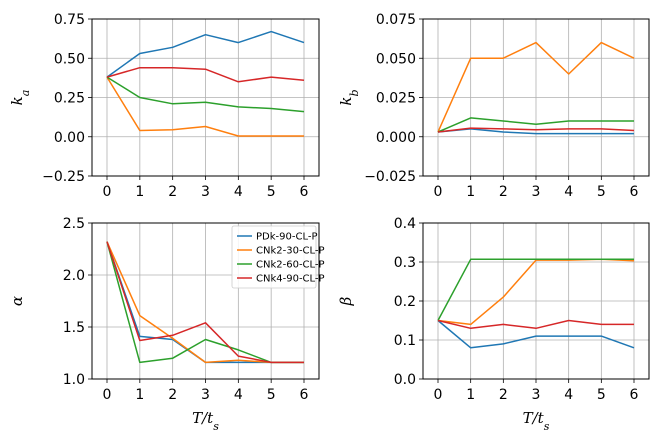 This screenshot has height=443, width=664. I want to click on y-tick-label: 0.050, so click(396, 59).